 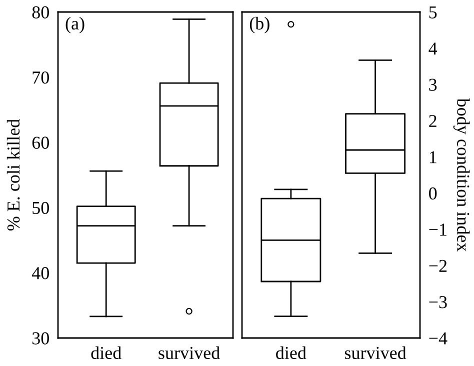 I want to click on y2-tick-label: 4, so click(x=433, y=48).